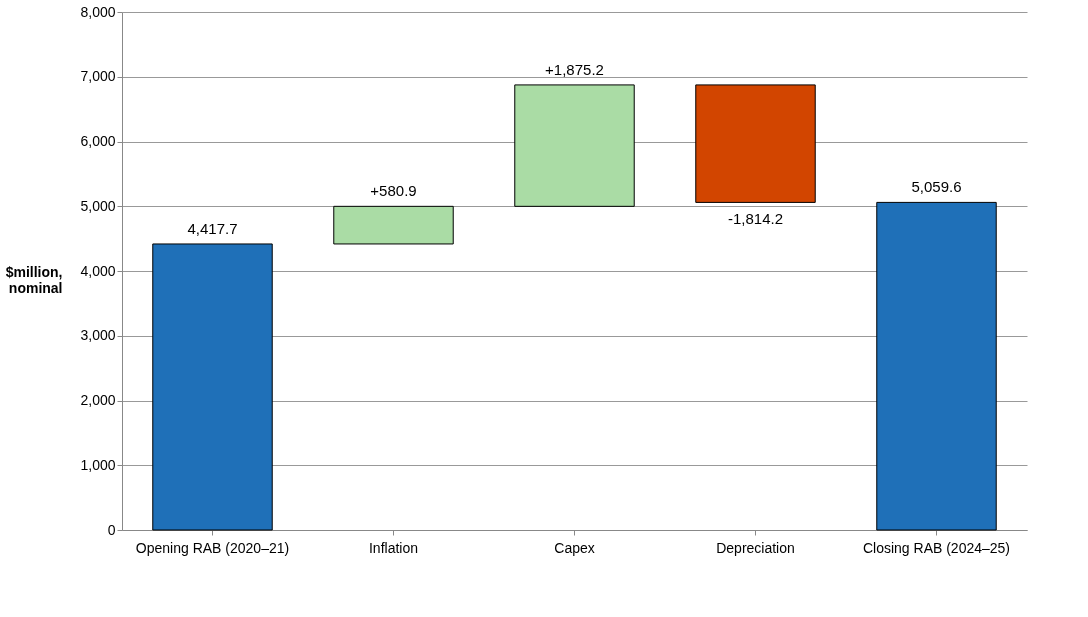  I want to click on y-tick-label: 0, so click(111, 529).